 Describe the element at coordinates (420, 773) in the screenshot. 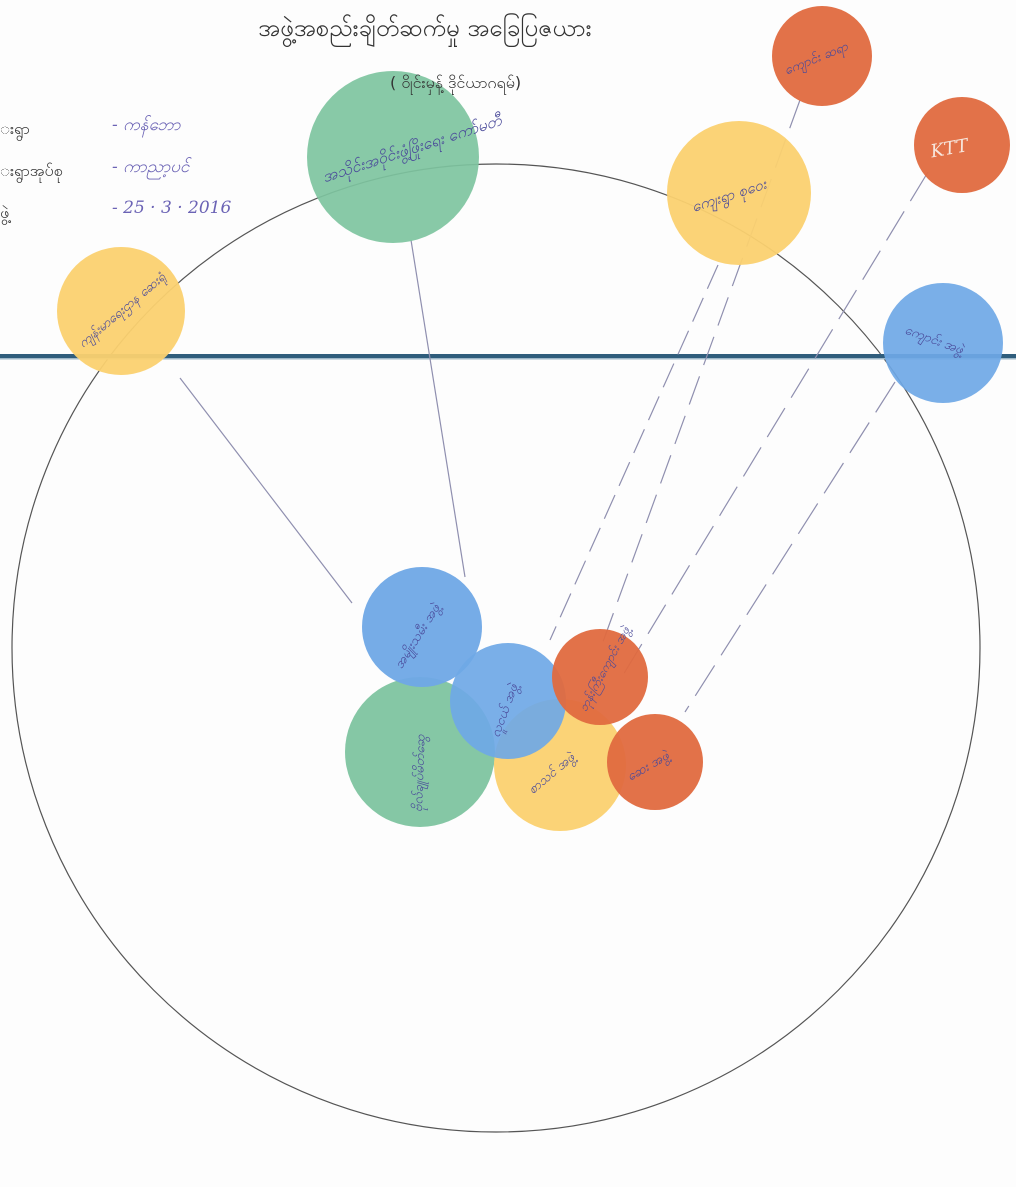

I see `label-inner-green: ဗိုလ်ချုပ်မိတ်ဆွေ` at that location.